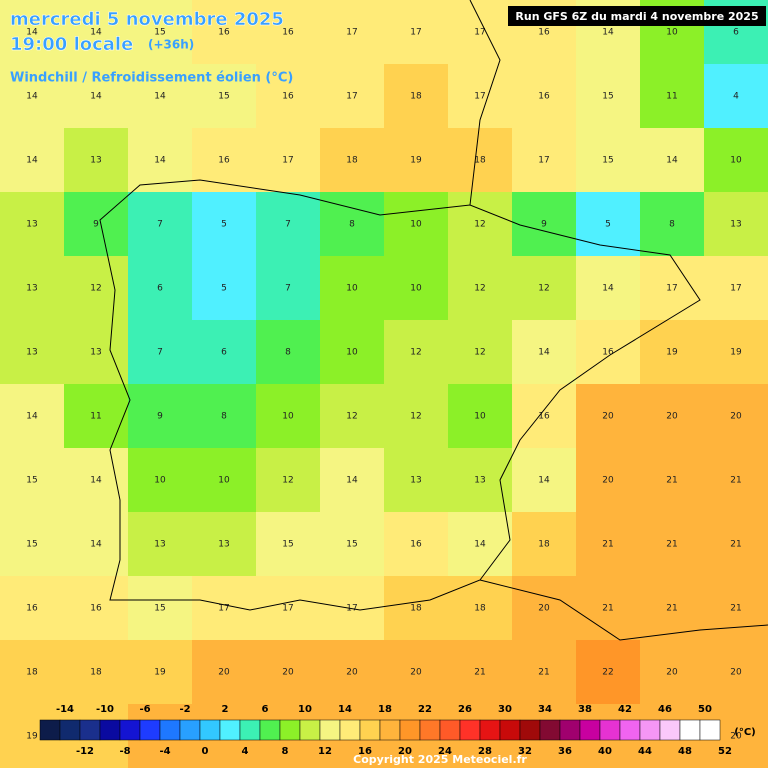  What do you see at coordinates (405, 751) in the screenshot?
I see `colorbar-label: 20` at bounding box center [405, 751].